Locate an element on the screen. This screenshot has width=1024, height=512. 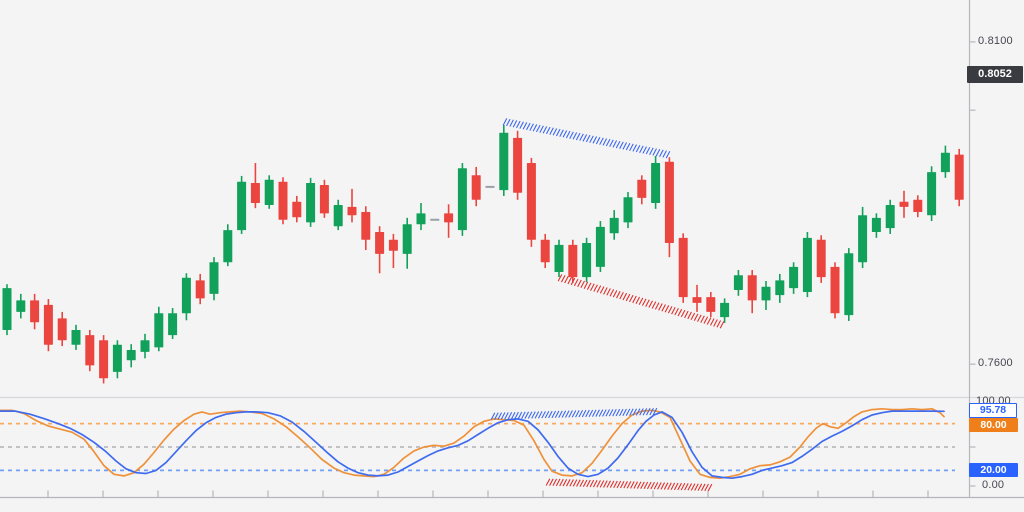
stoch-lines-layer is located at coordinates (472, 443).